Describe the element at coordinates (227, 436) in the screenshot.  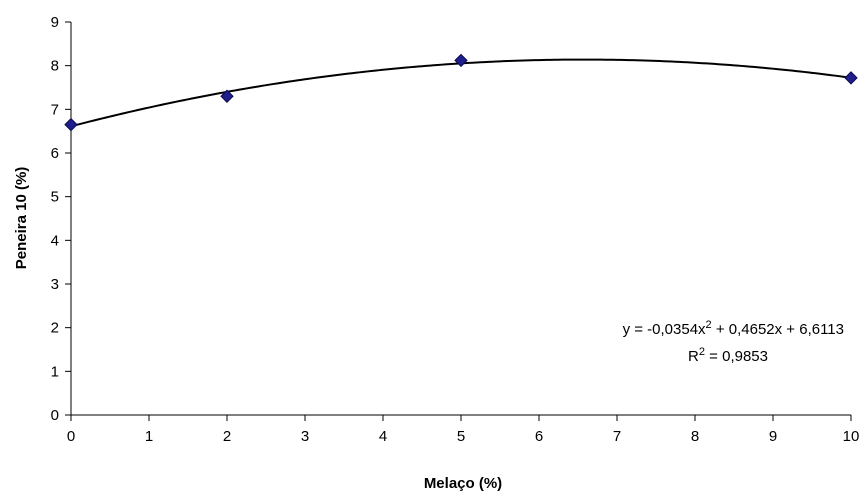
I see `x-tick-label: 2` at that location.